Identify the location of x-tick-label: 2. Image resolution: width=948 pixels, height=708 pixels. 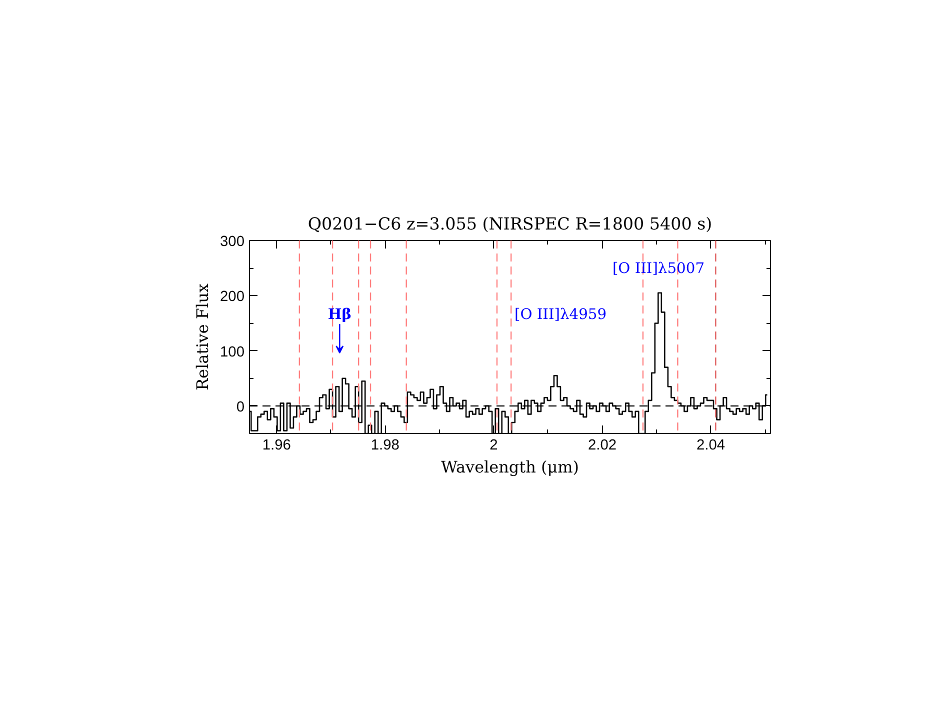
(494, 446).